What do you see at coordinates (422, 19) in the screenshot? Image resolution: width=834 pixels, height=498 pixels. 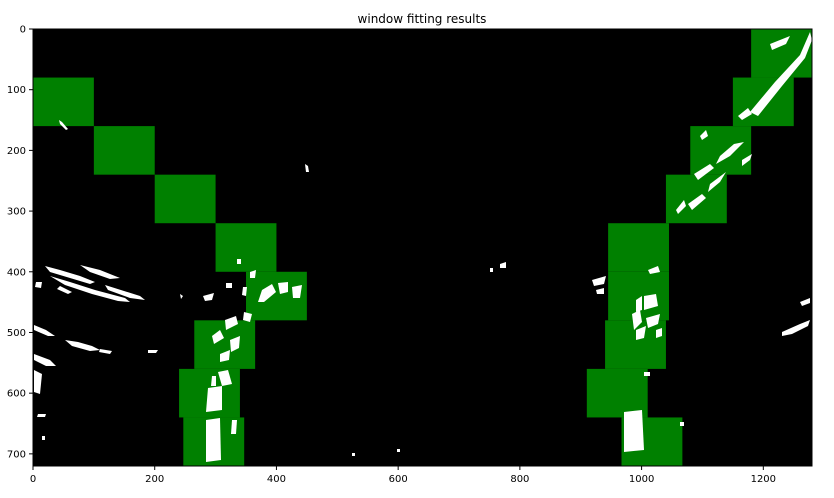 I see `figure-title: window fitting results` at bounding box center [422, 19].